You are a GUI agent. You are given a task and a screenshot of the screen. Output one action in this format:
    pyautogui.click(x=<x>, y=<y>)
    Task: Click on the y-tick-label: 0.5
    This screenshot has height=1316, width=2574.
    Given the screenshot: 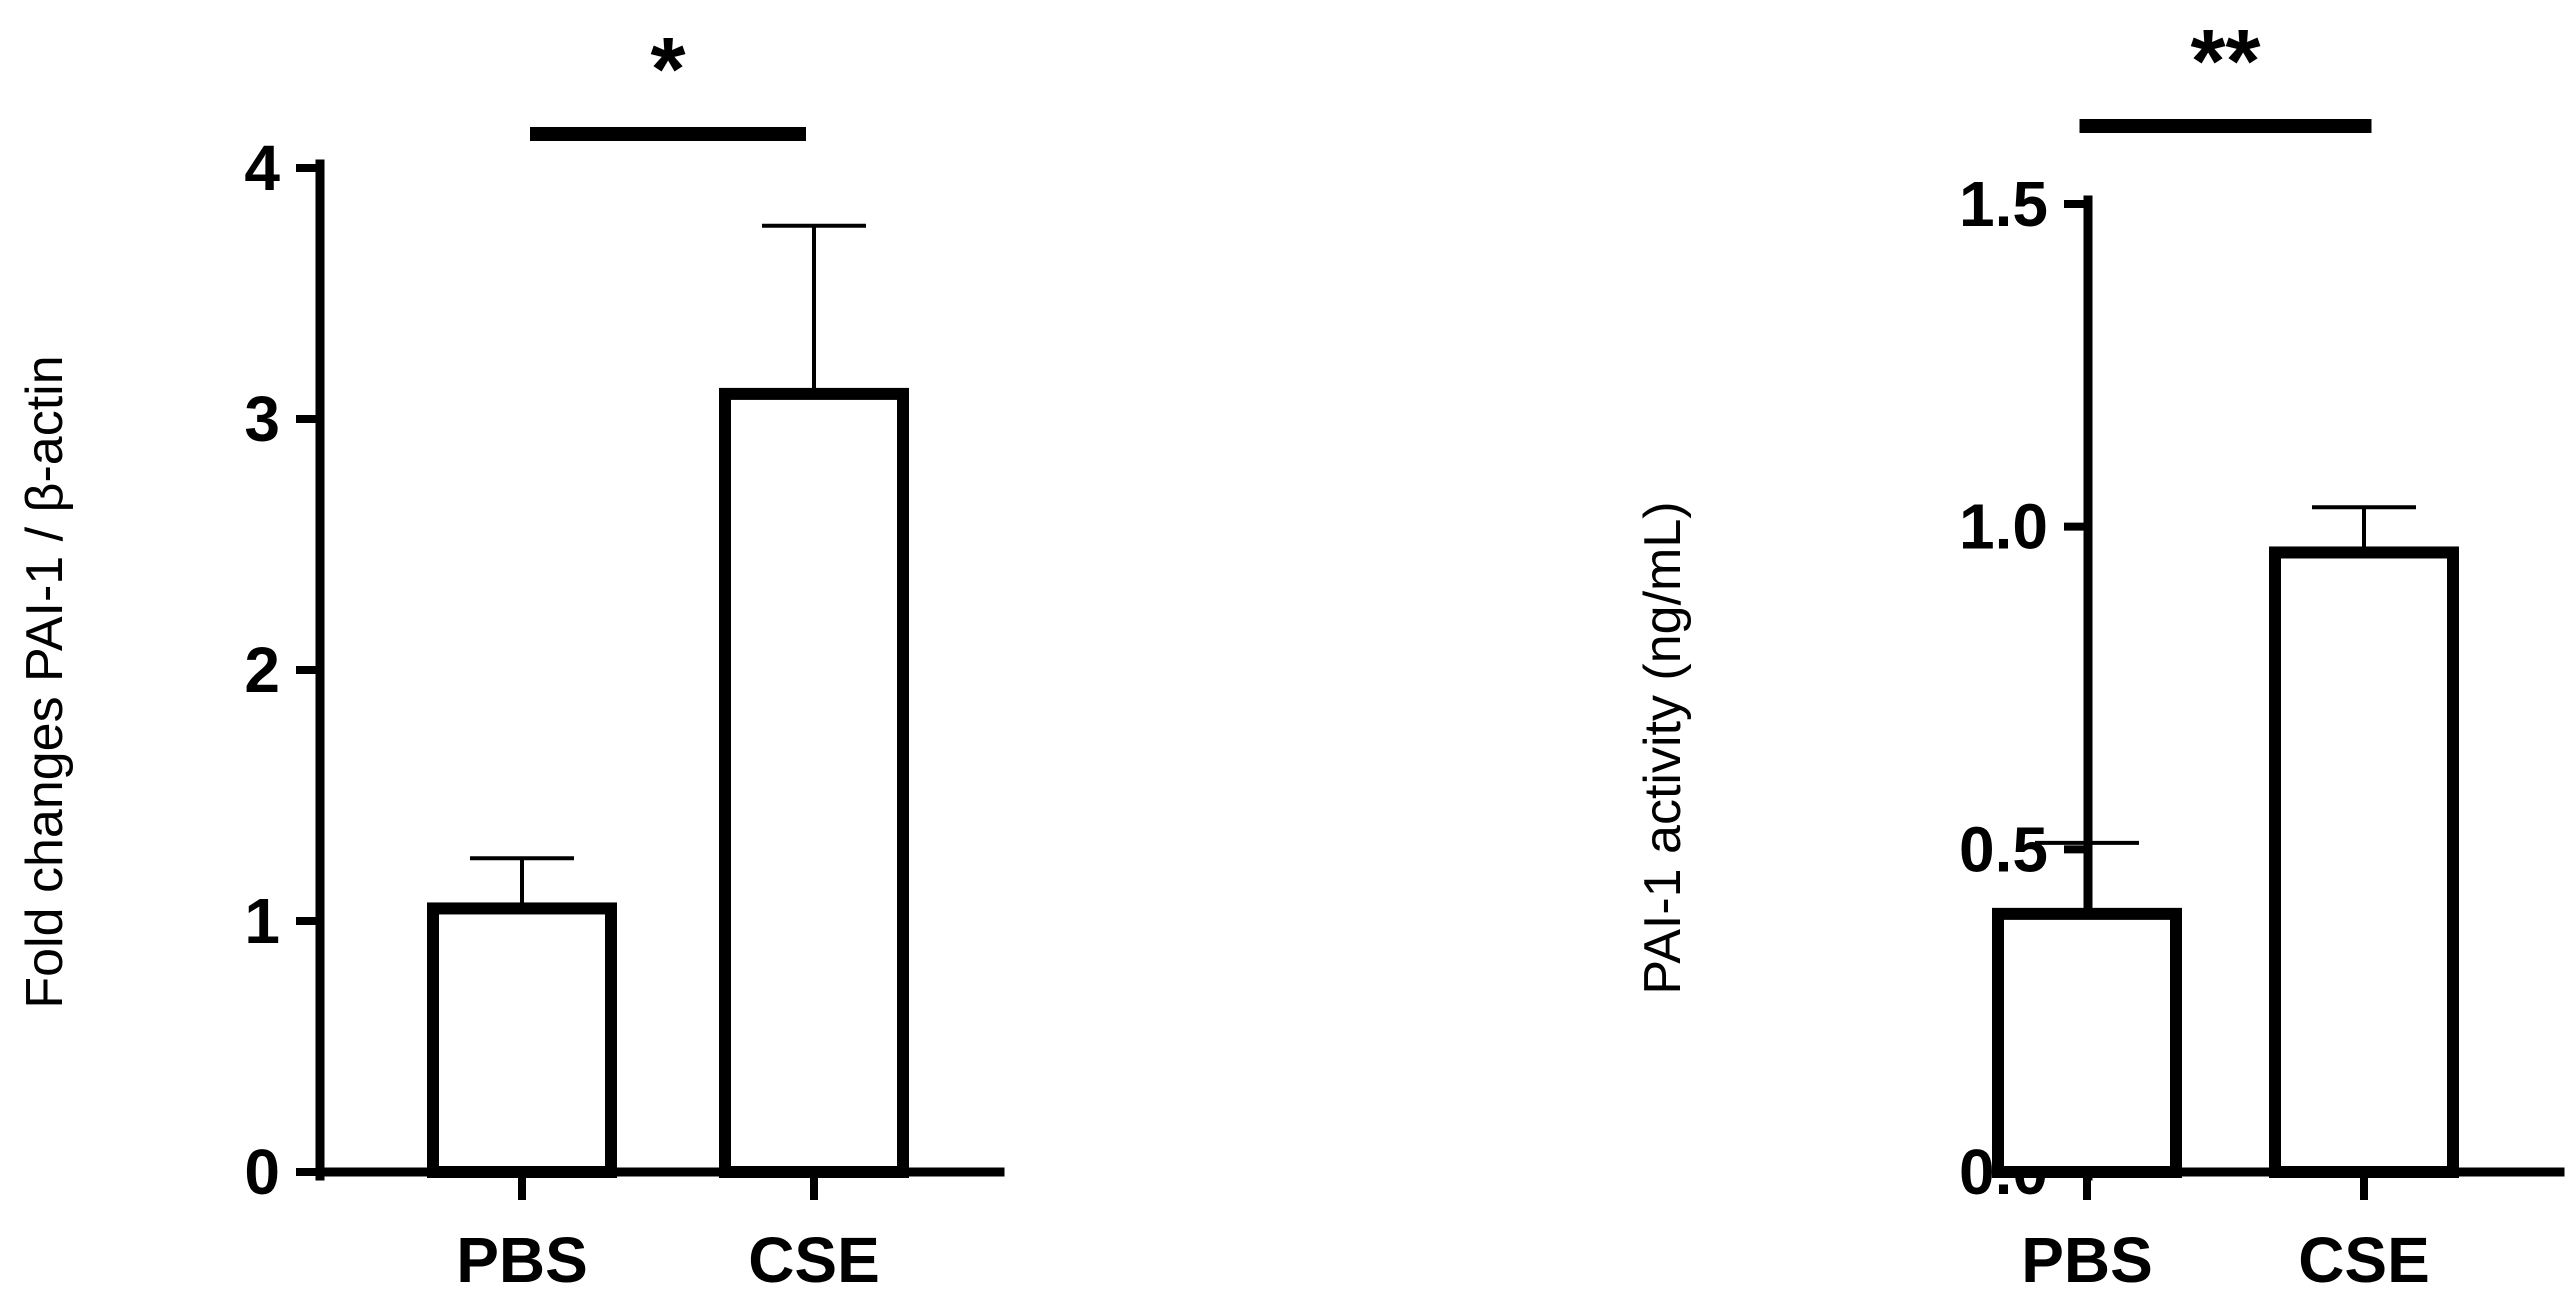 What is the action you would take?
    pyautogui.click(x=2003, y=849)
    